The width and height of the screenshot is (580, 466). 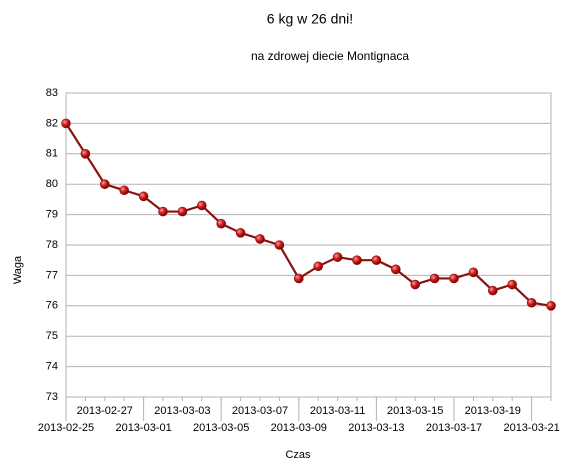 I want to click on y-axis-label: Waga, so click(x=18, y=269).